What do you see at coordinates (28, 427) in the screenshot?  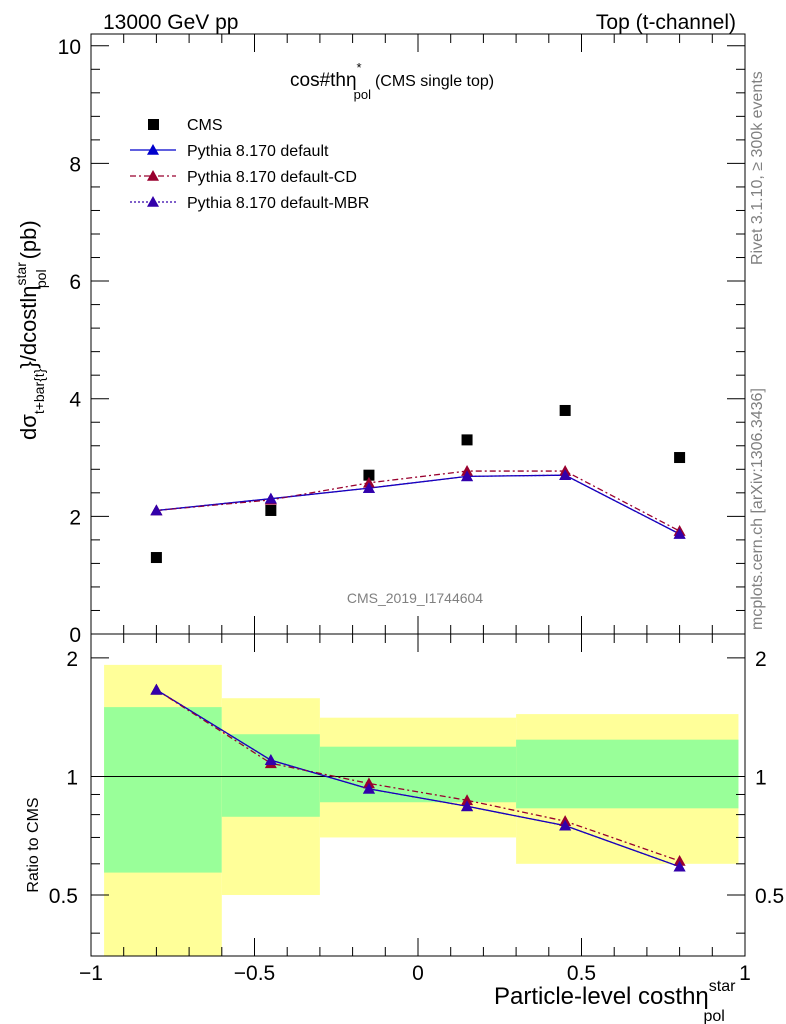 I see `main-ylabel-pre: dσ` at bounding box center [28, 427].